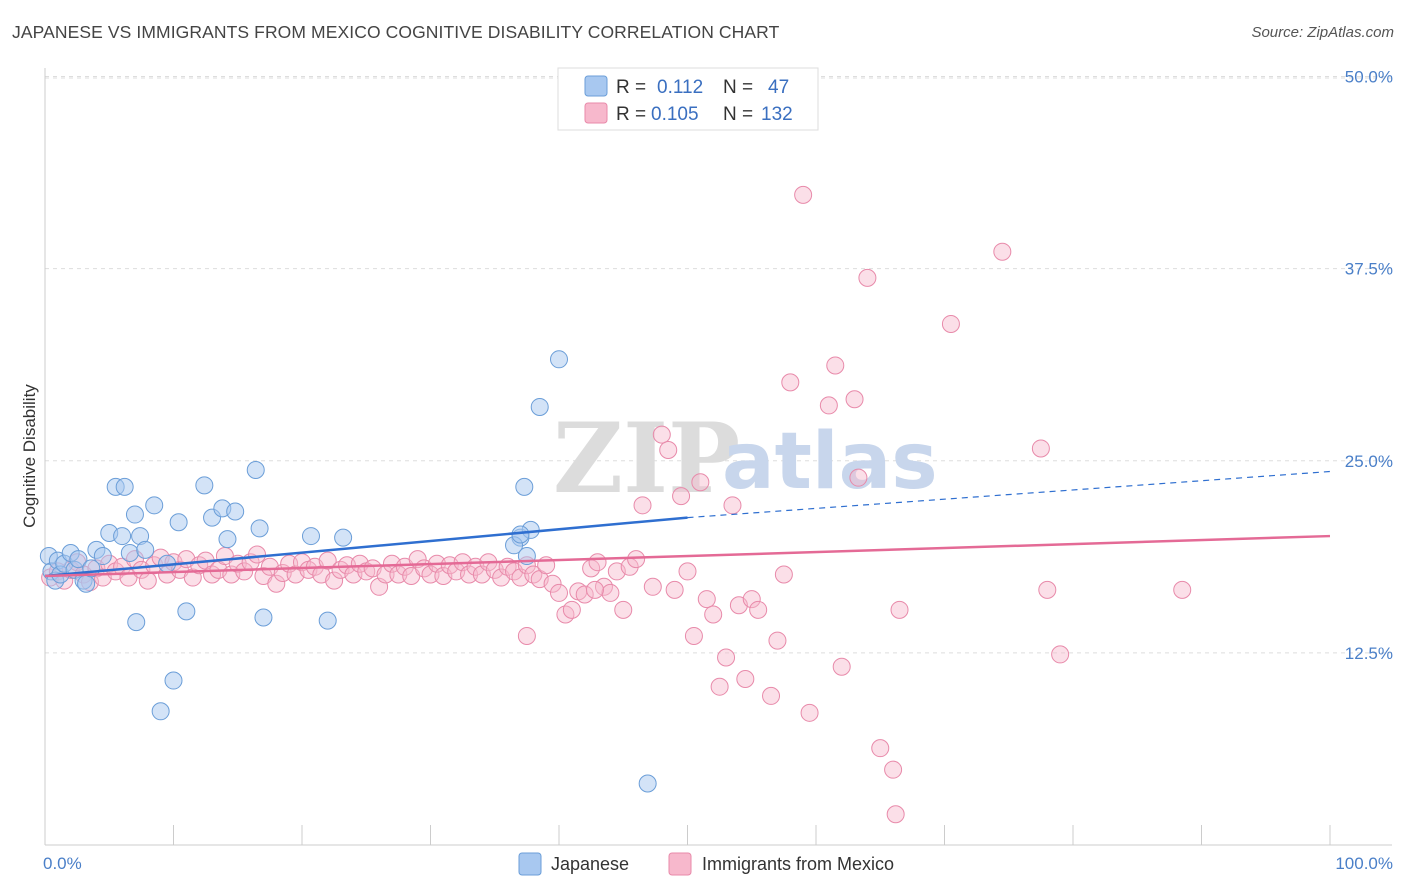 The image size is (1406, 892). I want to click on trend-line-mexico, so click(687, 556).